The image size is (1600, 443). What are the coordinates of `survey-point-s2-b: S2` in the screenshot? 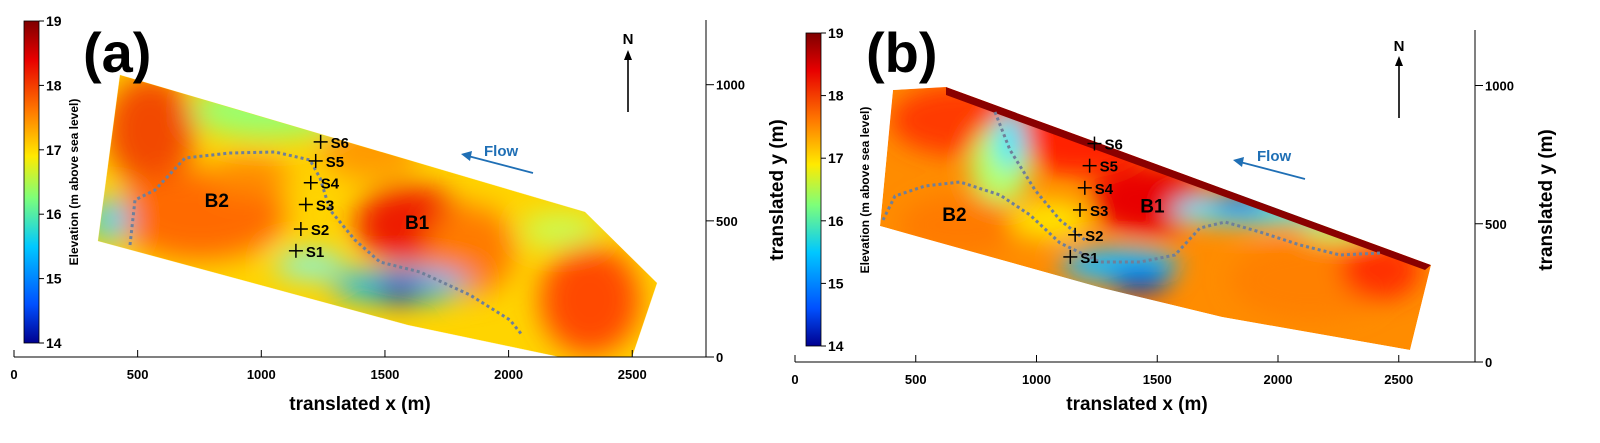 It's located at (1085, 236).